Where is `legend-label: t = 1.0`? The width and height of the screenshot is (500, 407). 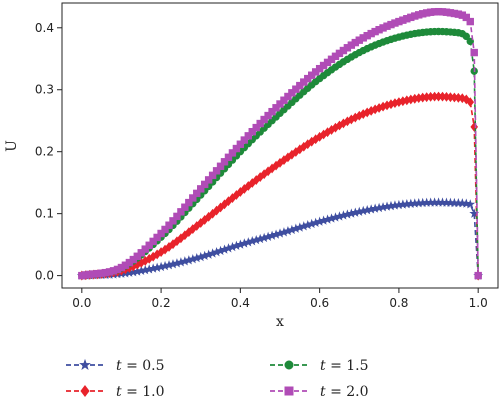 legend-label: t = 1.0 is located at coordinates (140, 392).